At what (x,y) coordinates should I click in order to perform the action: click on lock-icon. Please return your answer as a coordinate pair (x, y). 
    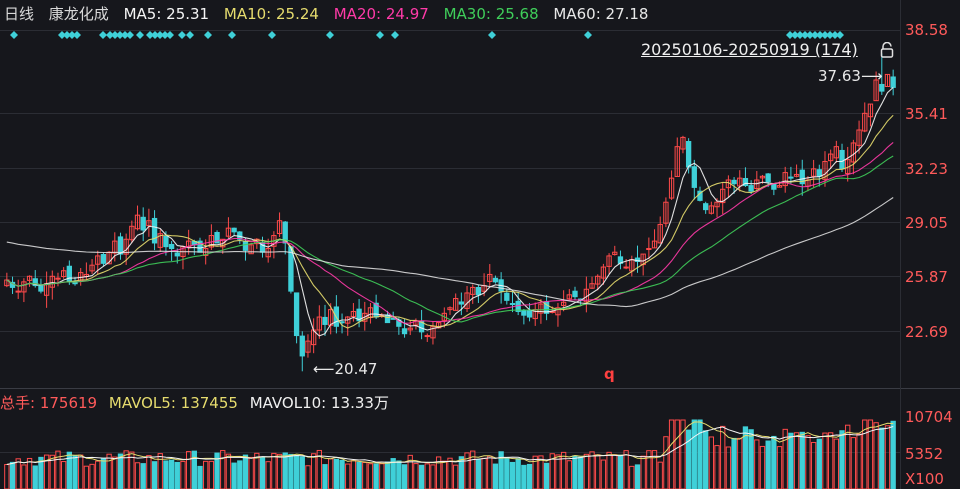
    Looking at the image, I should click on (887, 49).